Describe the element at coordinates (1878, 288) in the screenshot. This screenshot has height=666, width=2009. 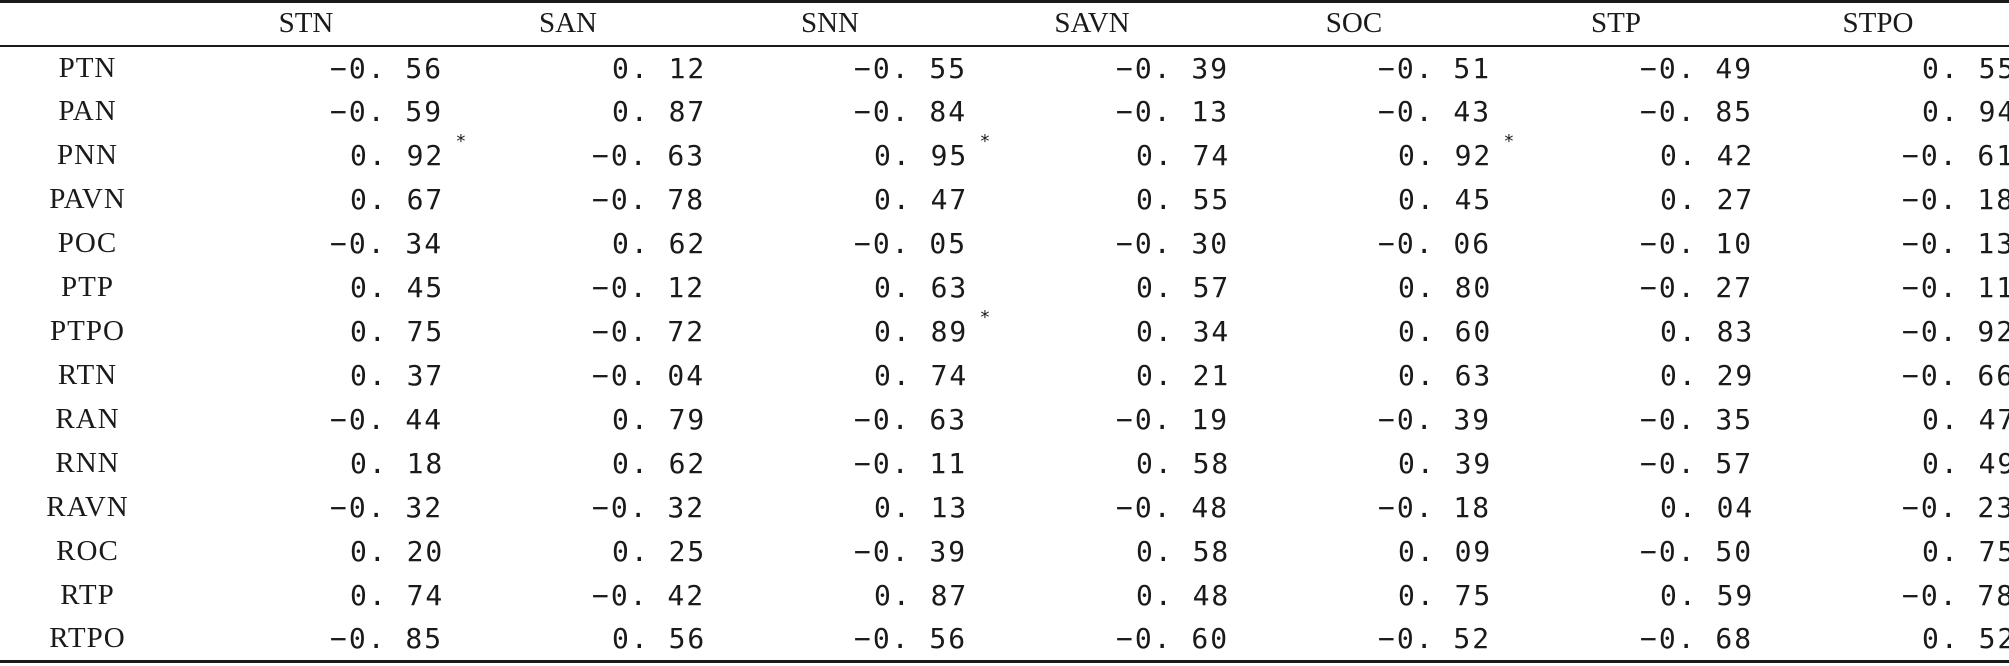
I see `table-cell: −0. 11` at that location.